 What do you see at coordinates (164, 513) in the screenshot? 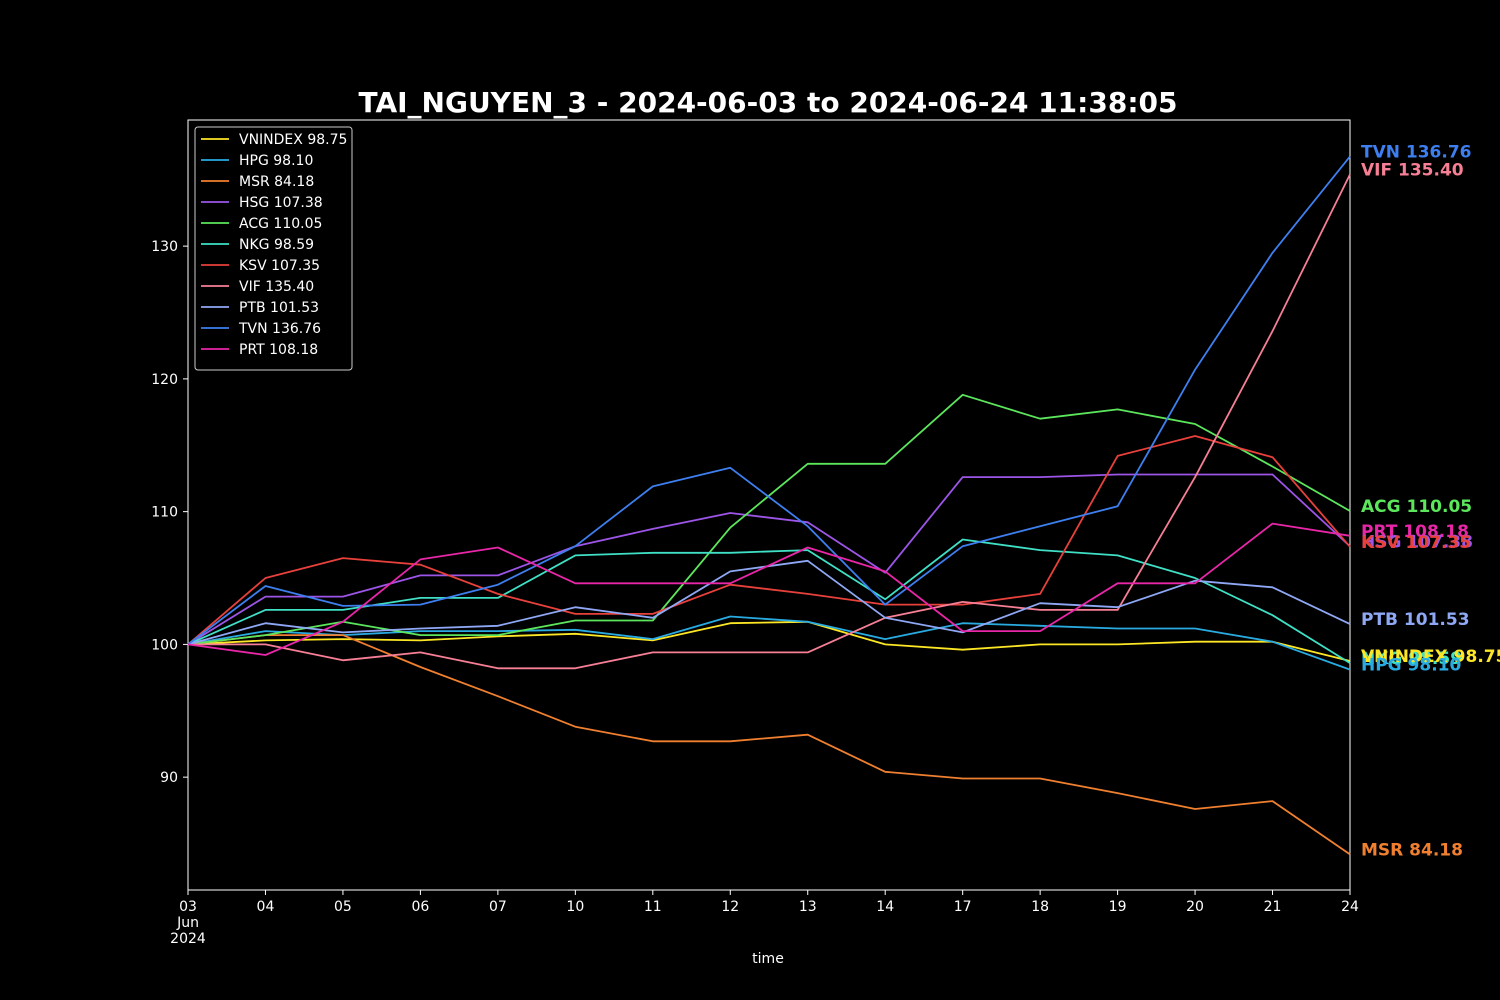
I see `y-tick-label: 110` at bounding box center [164, 513].